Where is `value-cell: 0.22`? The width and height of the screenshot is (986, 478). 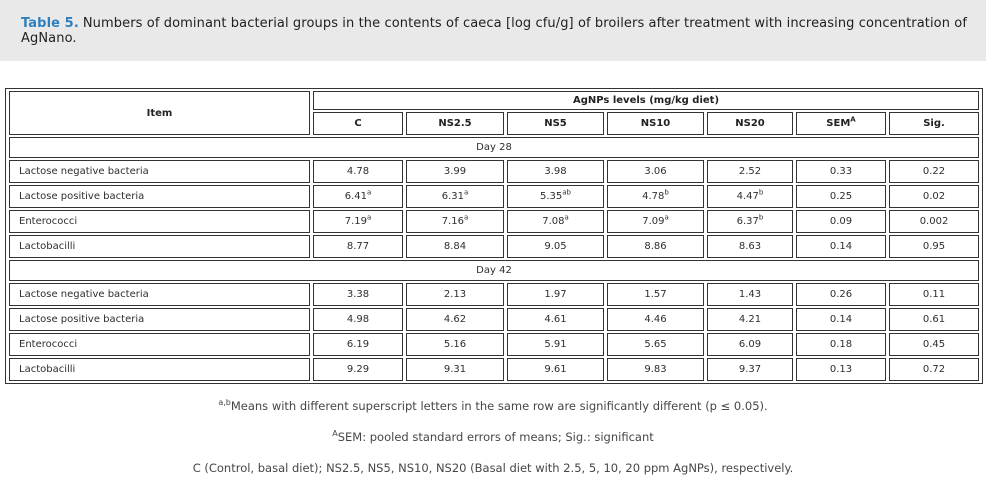 value-cell: 0.22 is located at coordinates (934, 171).